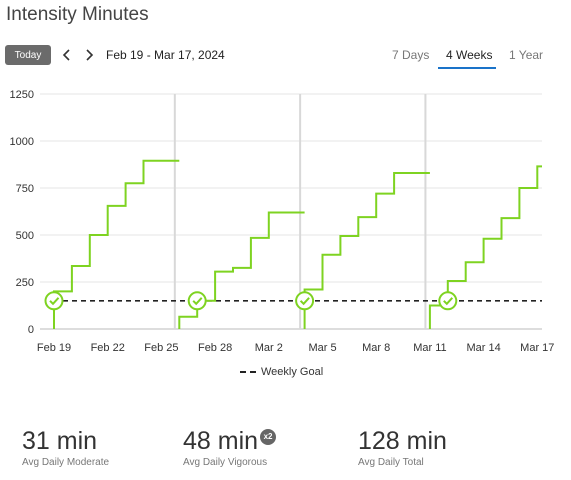  Describe the element at coordinates (22, 142) in the screenshot. I see `y-tick-label: 1000` at that location.